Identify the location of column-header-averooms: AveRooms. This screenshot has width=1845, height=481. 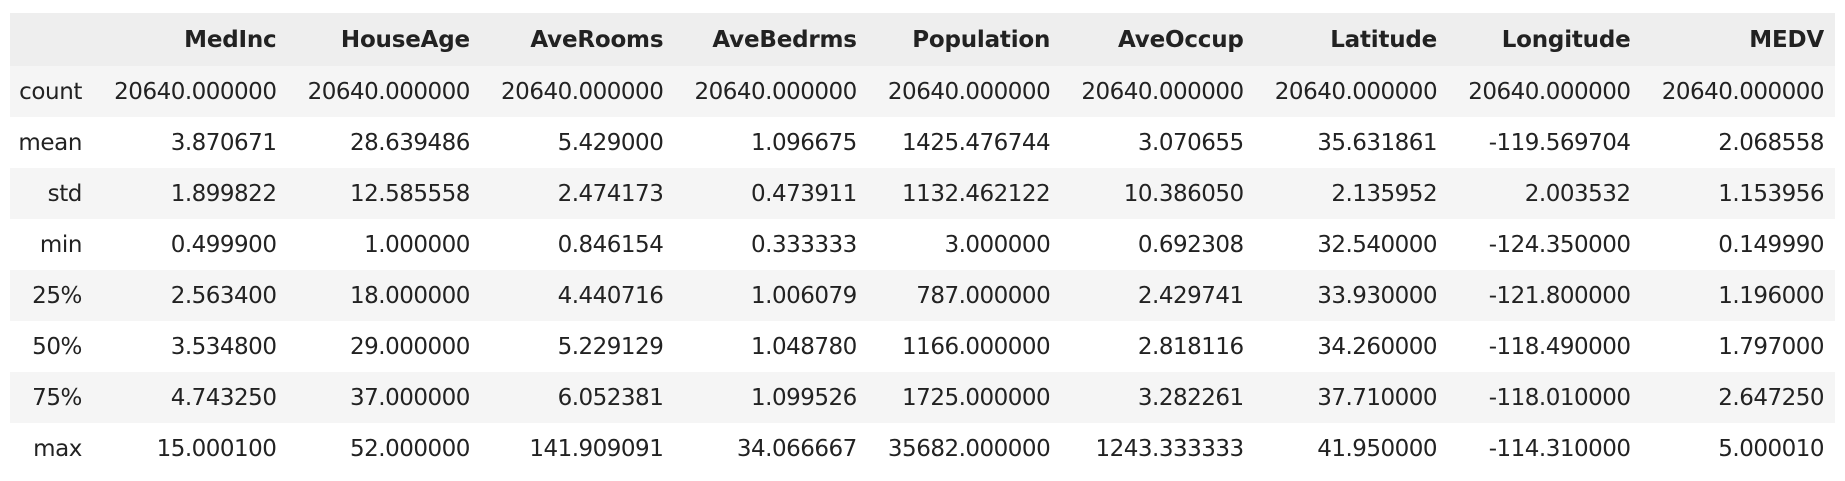
(597, 39).